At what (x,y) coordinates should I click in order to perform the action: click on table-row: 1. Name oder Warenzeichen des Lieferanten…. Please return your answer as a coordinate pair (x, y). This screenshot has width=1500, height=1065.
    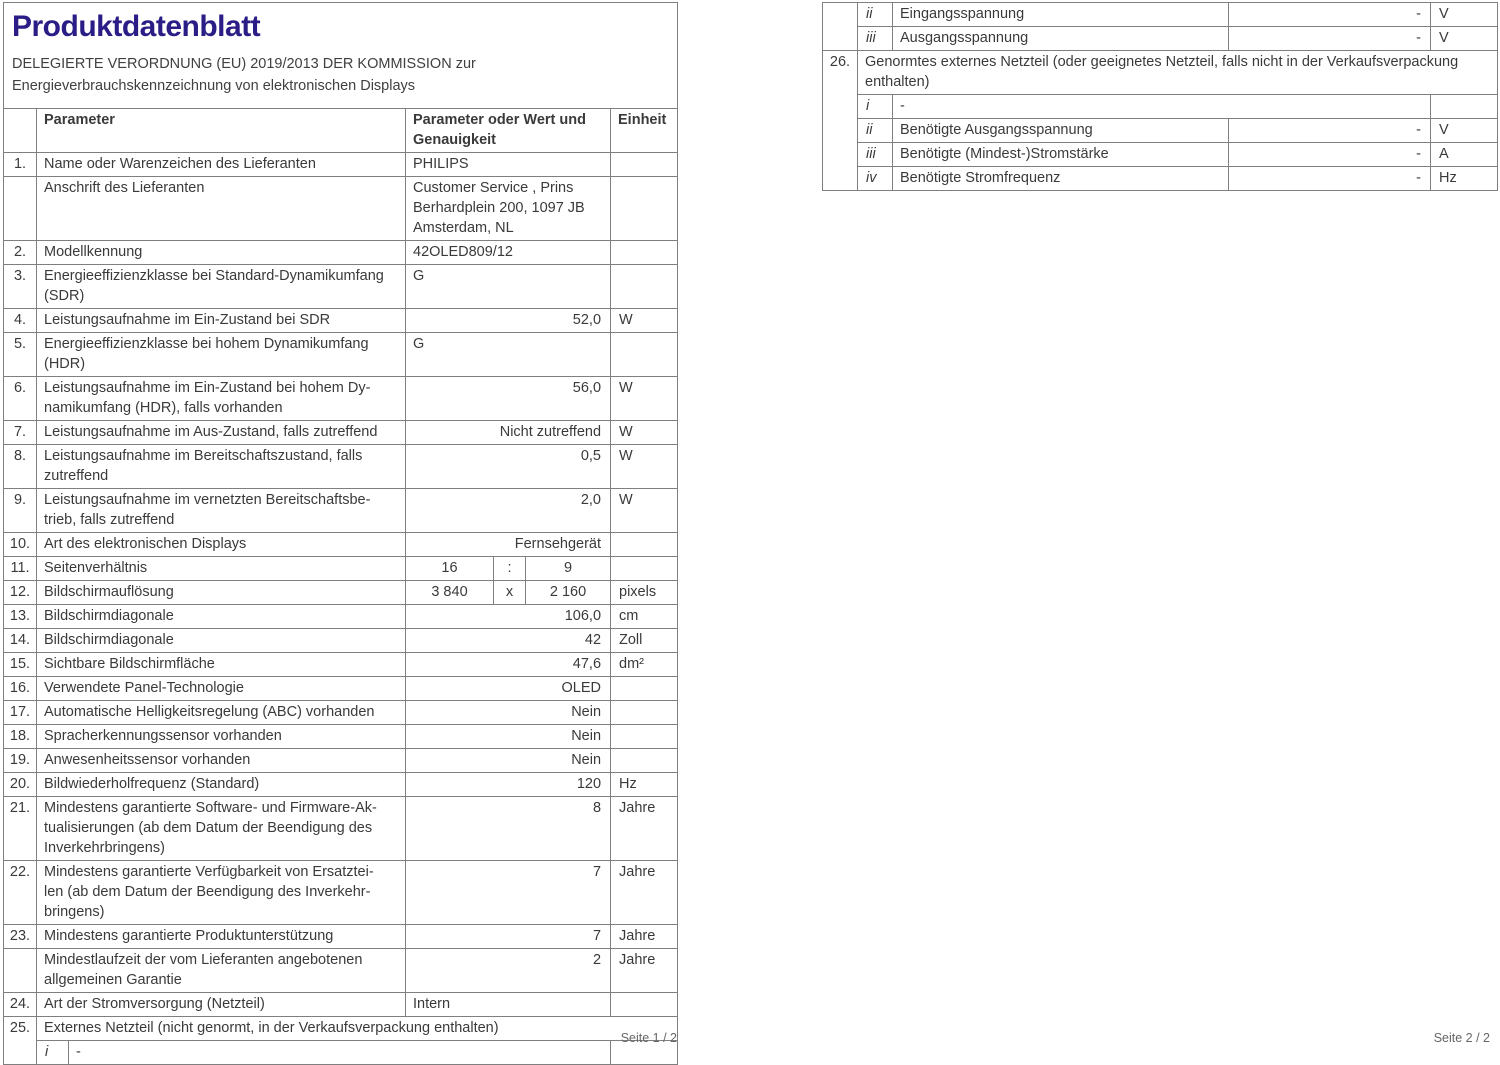
    Looking at the image, I should click on (341, 164).